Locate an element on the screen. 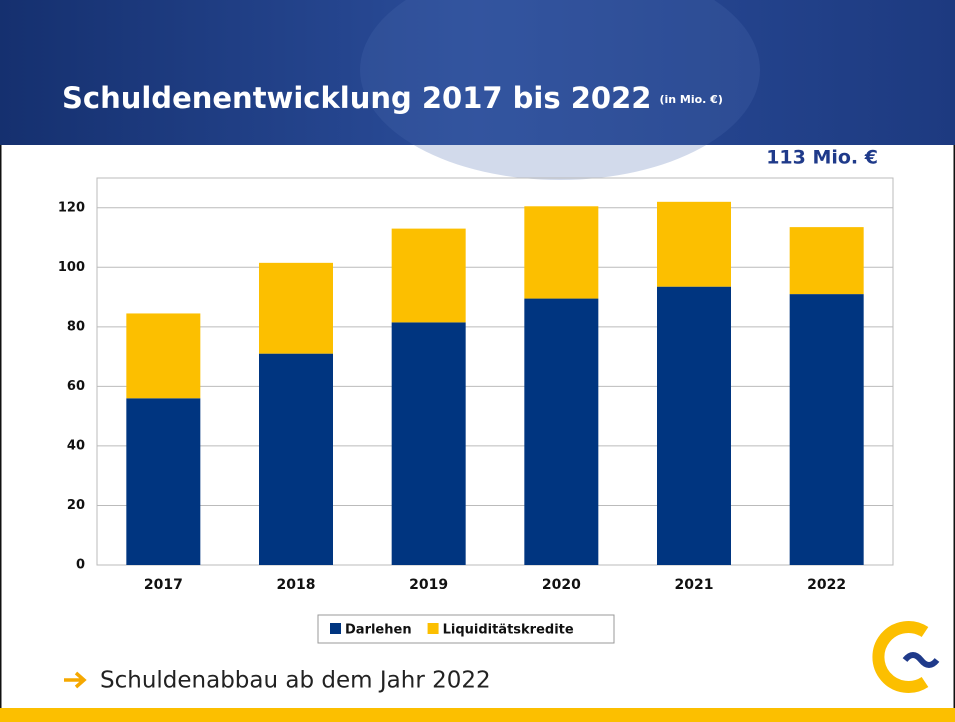 The height and width of the screenshot is (722, 955). bullet-text: Schuldenabbau ab dem Jahr 2022 is located at coordinates (295, 681).